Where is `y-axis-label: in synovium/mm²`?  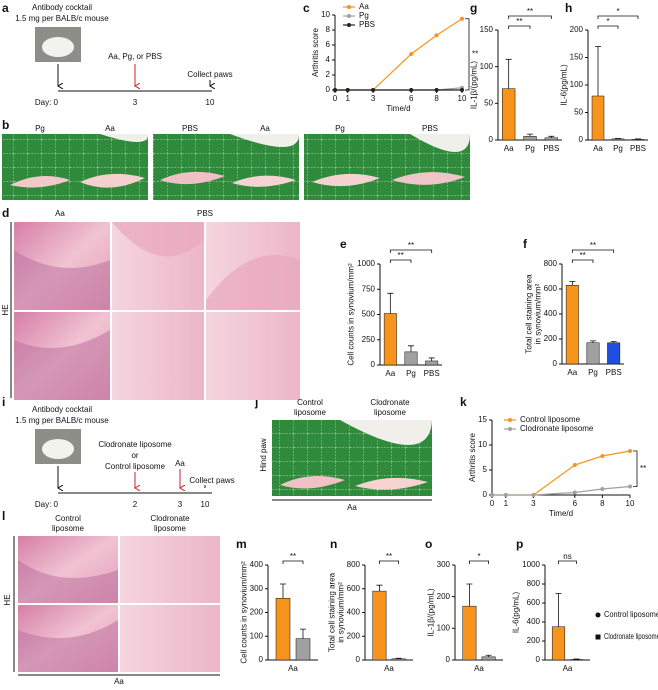
y-axis-label: in synovium/mm² is located at coordinates (340, 612).